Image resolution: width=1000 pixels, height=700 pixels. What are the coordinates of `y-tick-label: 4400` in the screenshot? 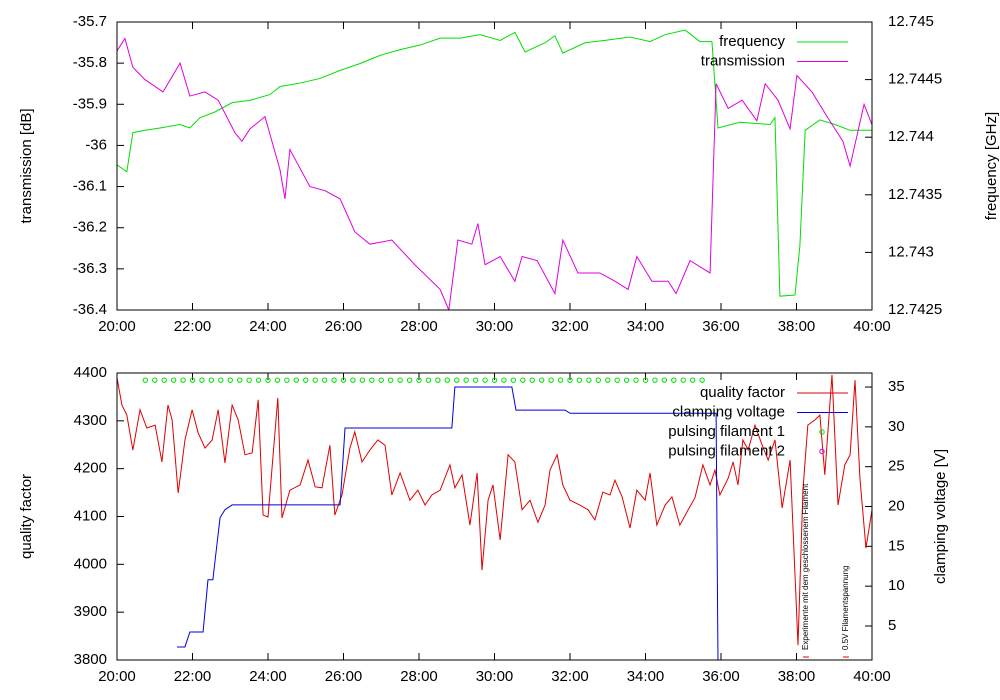 It's located at (90, 372).